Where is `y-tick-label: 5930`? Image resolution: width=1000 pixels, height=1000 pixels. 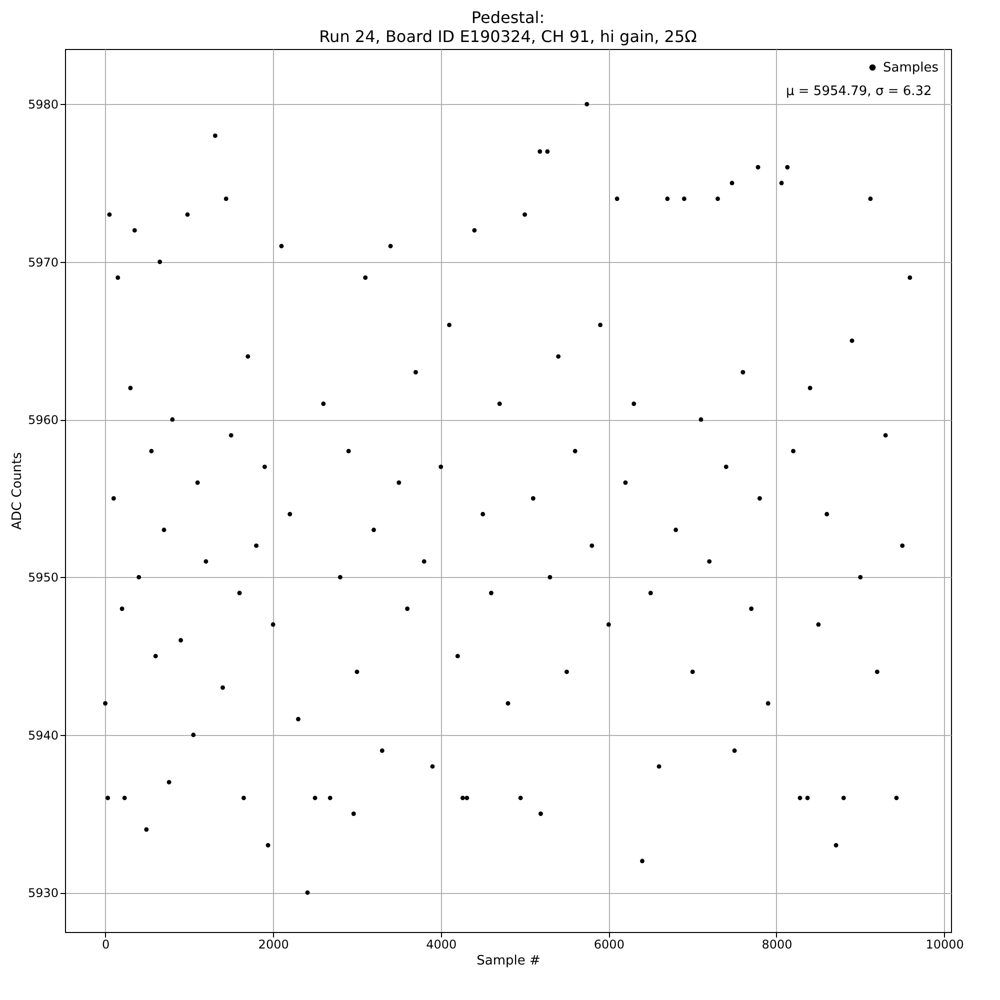 y-tick-label: 5930 is located at coordinates (43, 893).